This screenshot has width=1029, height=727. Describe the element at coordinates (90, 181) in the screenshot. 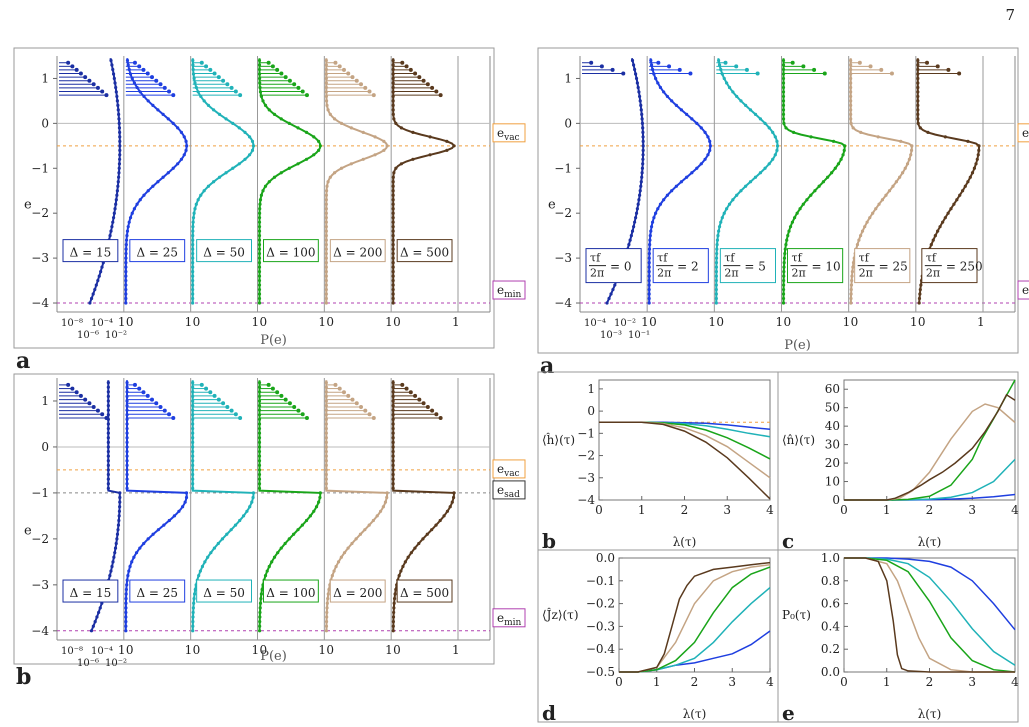

I see `series-1: Δ = 15` at that location.